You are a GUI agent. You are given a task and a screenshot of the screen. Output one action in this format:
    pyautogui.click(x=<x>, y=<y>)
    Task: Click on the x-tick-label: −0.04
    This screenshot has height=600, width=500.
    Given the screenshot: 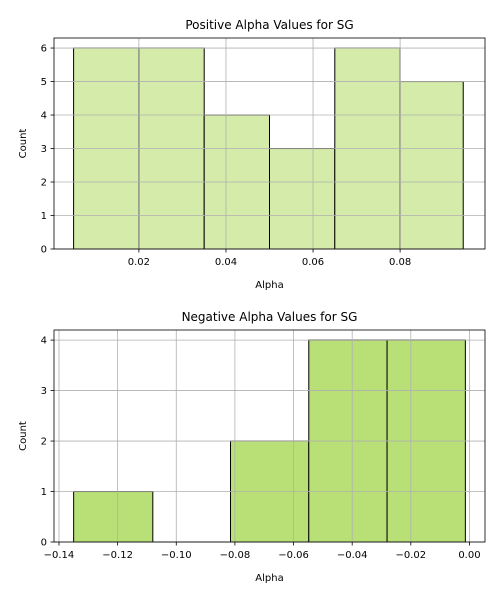 What is the action you would take?
    pyautogui.click(x=352, y=555)
    